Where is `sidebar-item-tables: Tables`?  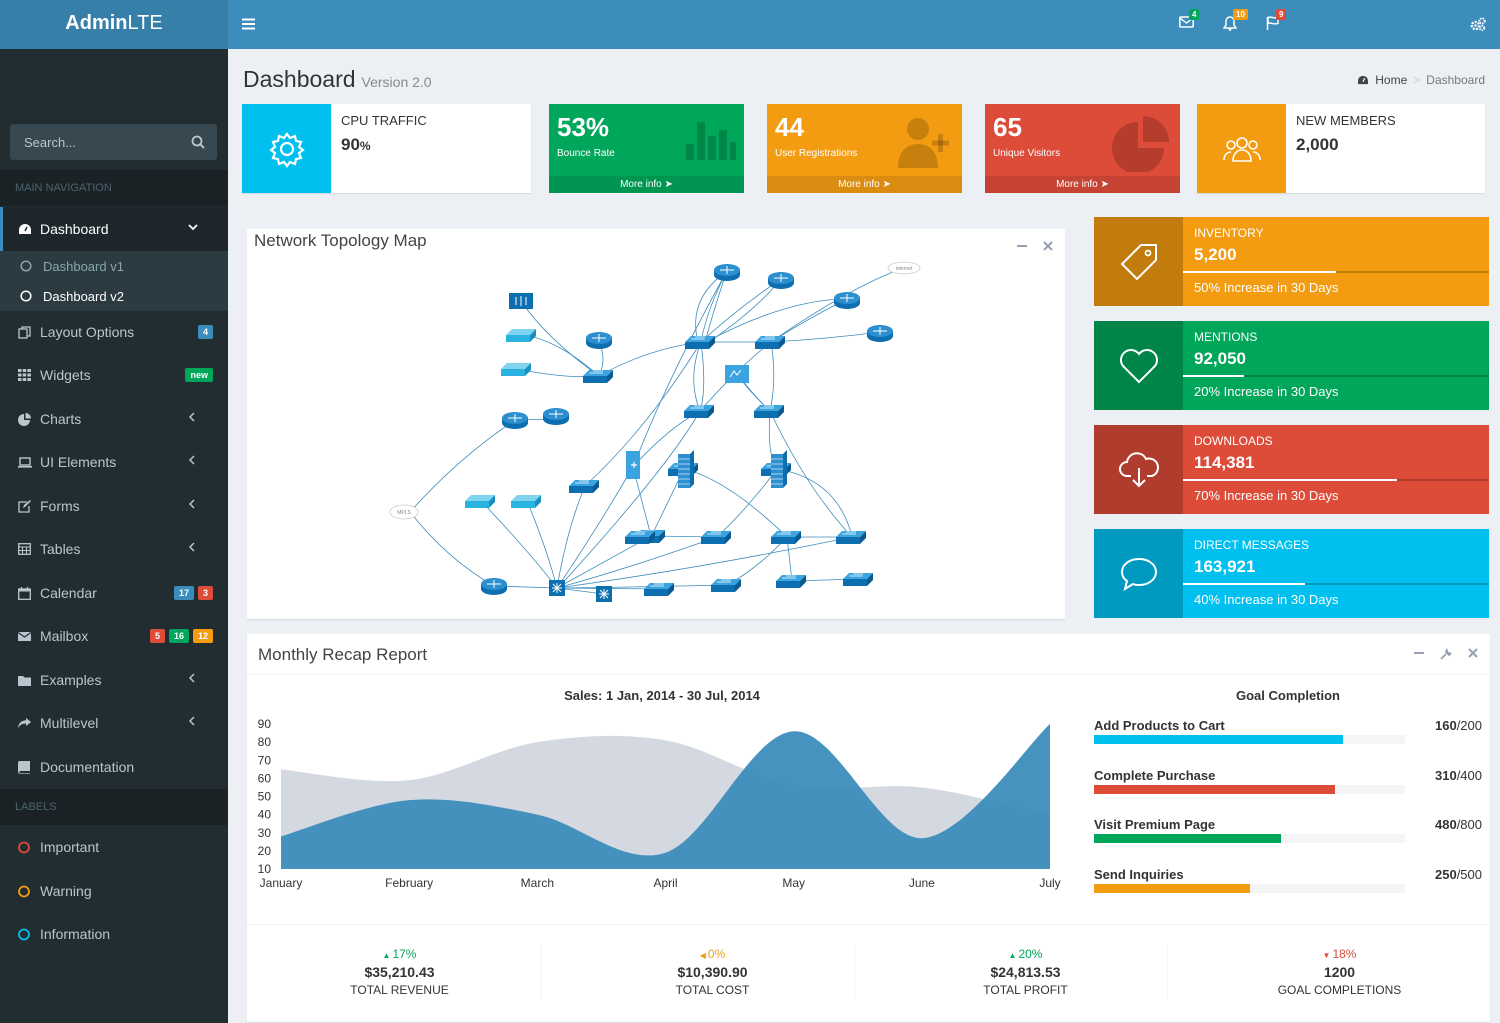
sidebar-item-tables: Tables is located at coordinates (114, 549).